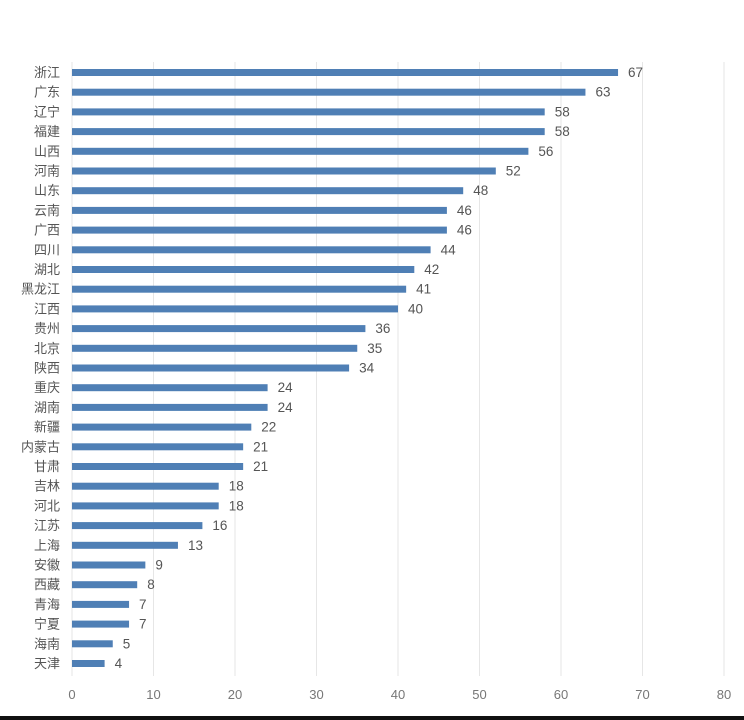 The height and width of the screenshot is (720, 744). I want to click on x-tick-label: 10, so click(153, 694).